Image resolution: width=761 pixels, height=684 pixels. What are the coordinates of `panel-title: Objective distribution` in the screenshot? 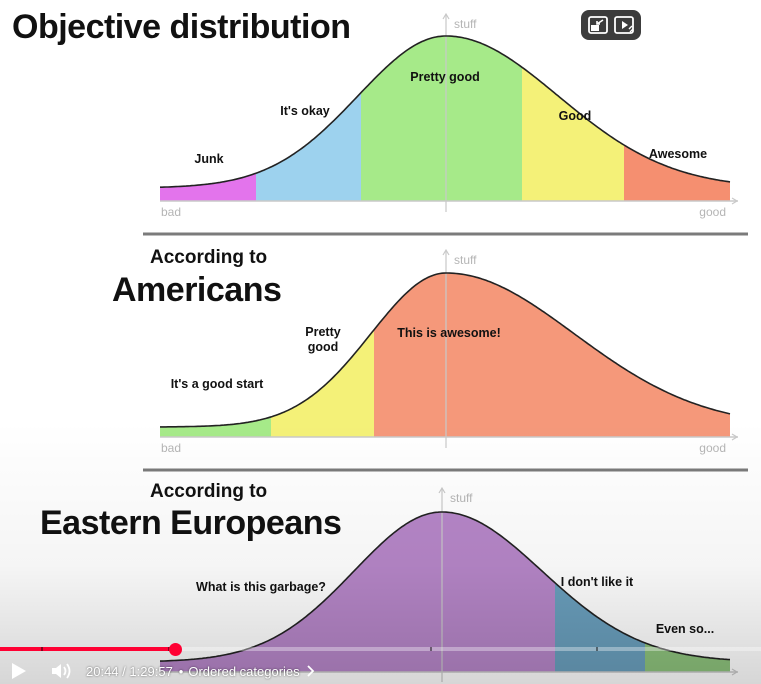 It's located at (181, 27).